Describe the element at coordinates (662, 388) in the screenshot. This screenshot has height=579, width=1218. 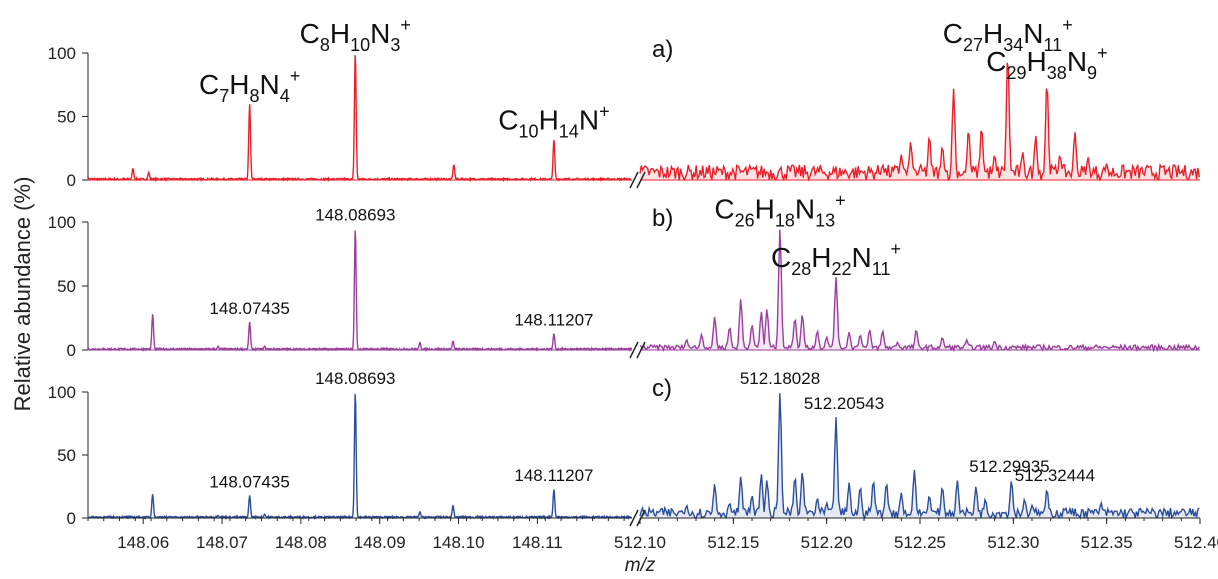
I see `panel-label: c)` at that location.